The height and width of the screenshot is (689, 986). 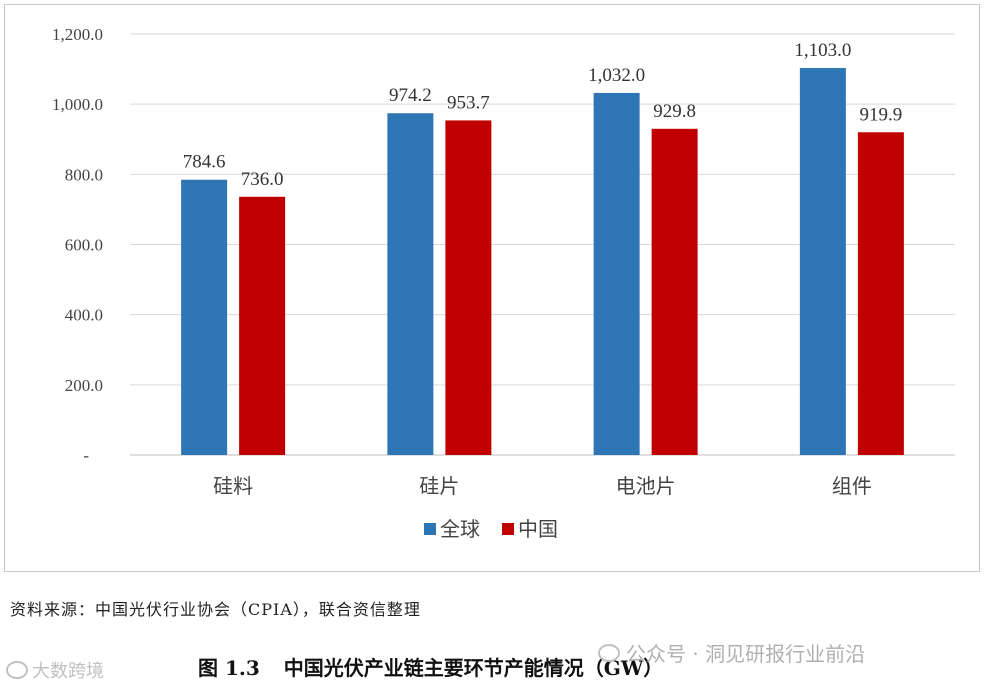 What do you see at coordinates (215, 609) in the screenshot?
I see `source-note: 资料来源：中国光伏行业协会（CPIA），联合资信整理` at bounding box center [215, 609].